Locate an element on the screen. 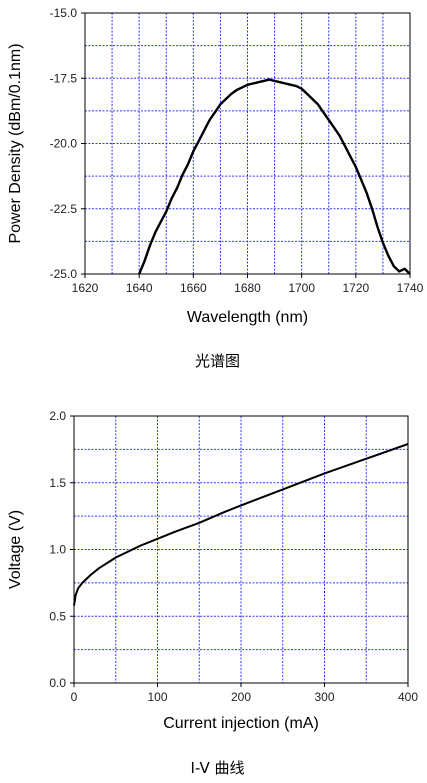  spectrum-x-tick-label: 1660 is located at coordinates (193, 288).